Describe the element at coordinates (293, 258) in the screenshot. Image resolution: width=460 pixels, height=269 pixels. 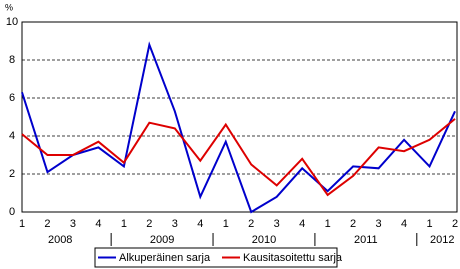
I see `legend-label: Kausitasoitettu sarja` at that location.